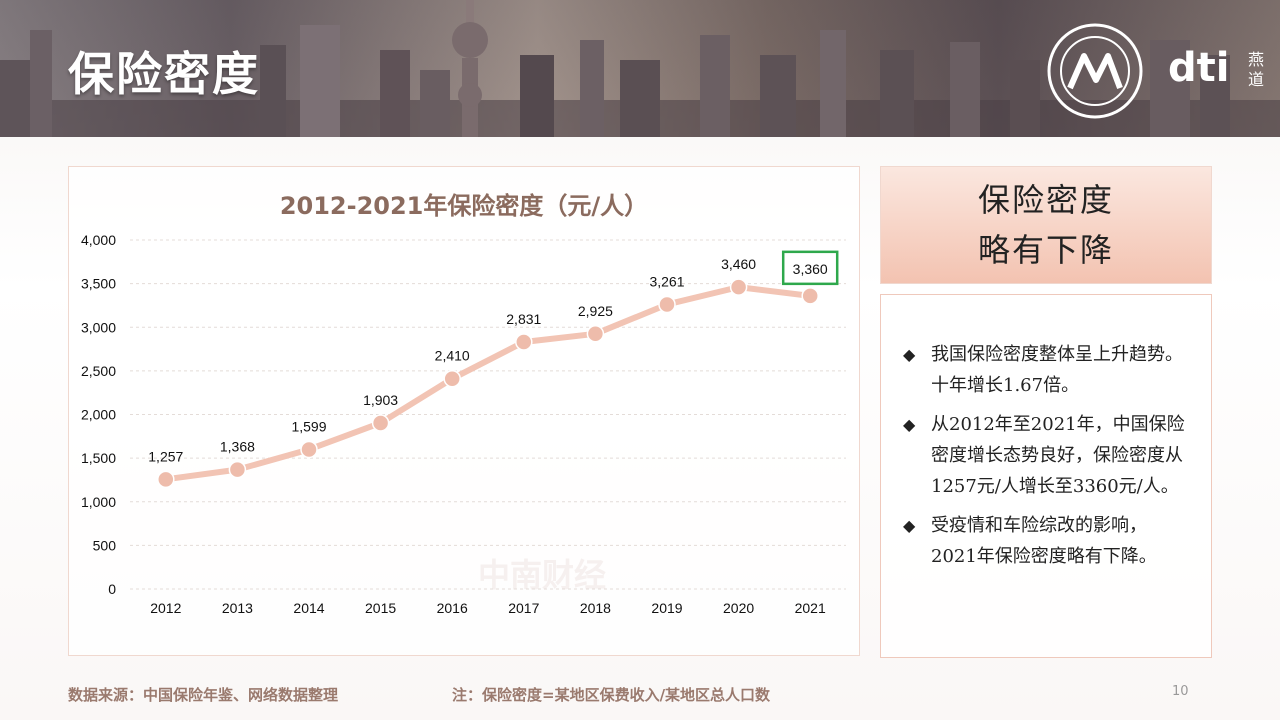 This screenshot has height=720, width=1280. I want to click on data-label: 1,368, so click(237, 447).